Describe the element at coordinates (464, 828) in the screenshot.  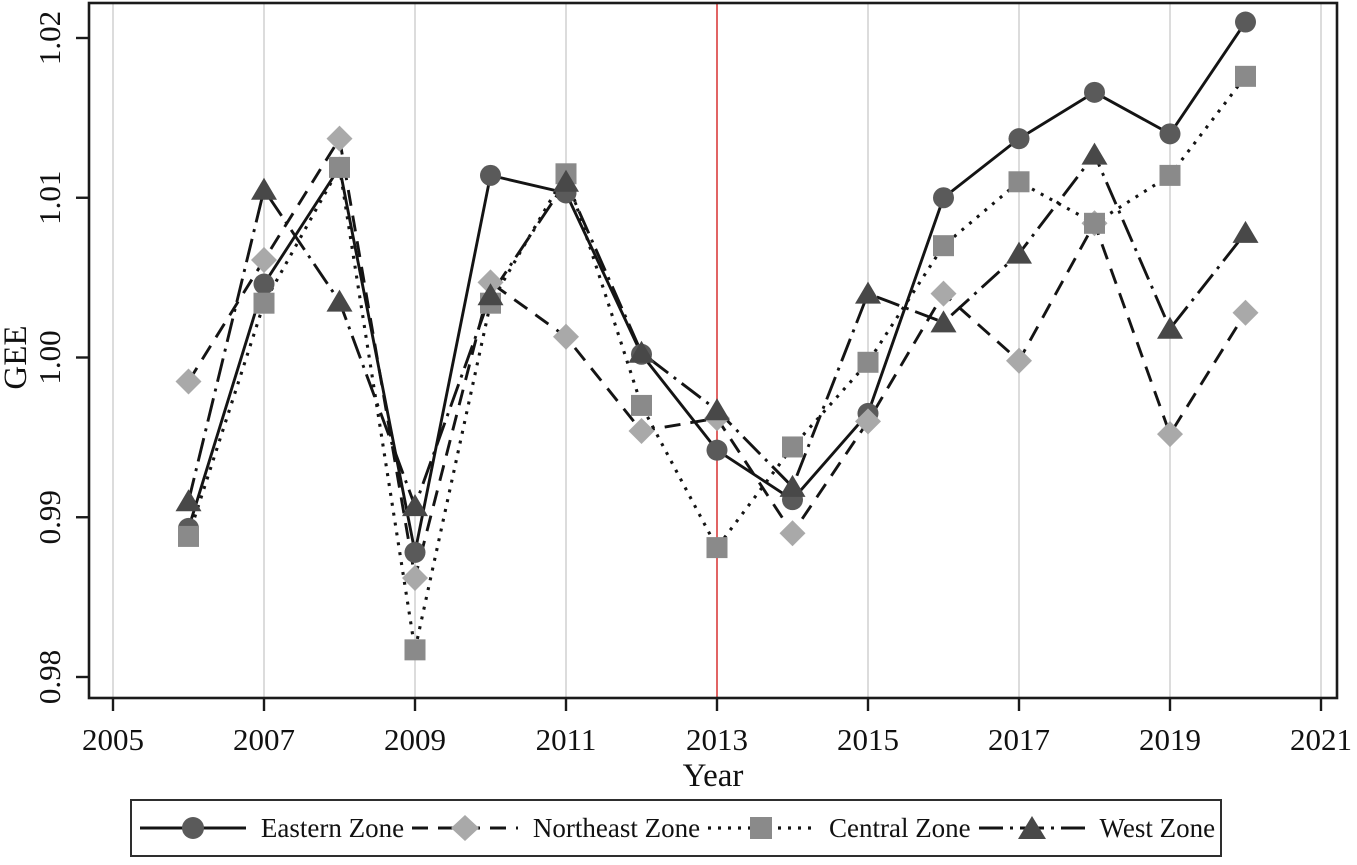
I see `legend-marker-diamond-icon` at that location.